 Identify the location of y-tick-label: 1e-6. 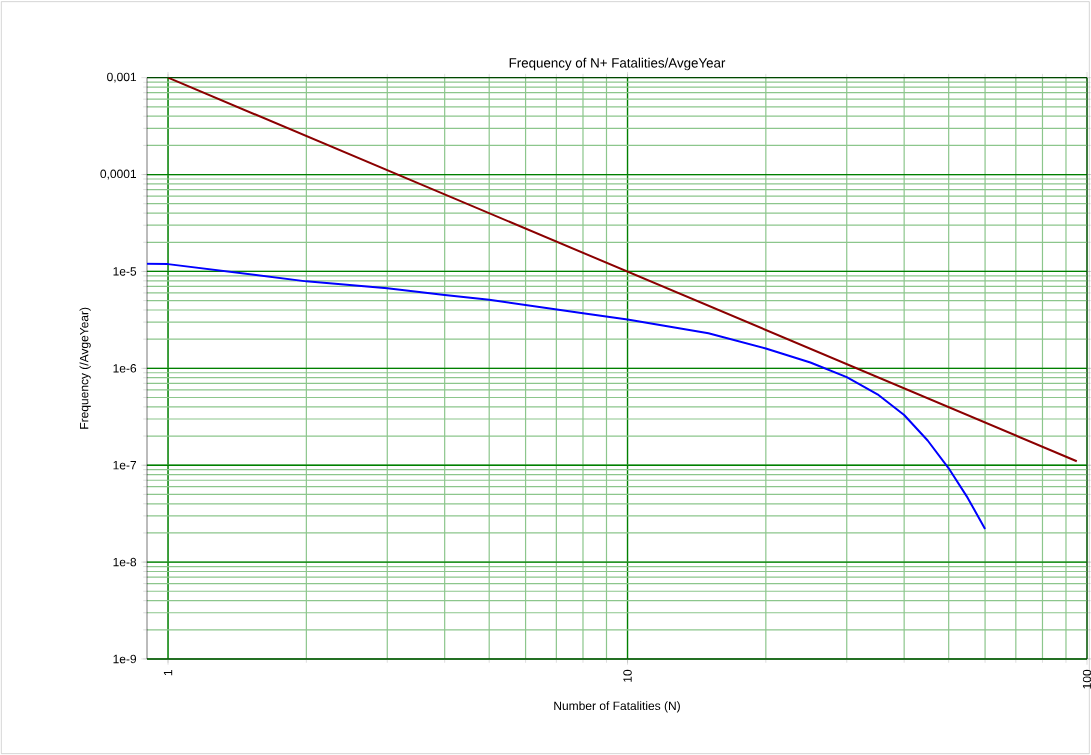
(125, 368).